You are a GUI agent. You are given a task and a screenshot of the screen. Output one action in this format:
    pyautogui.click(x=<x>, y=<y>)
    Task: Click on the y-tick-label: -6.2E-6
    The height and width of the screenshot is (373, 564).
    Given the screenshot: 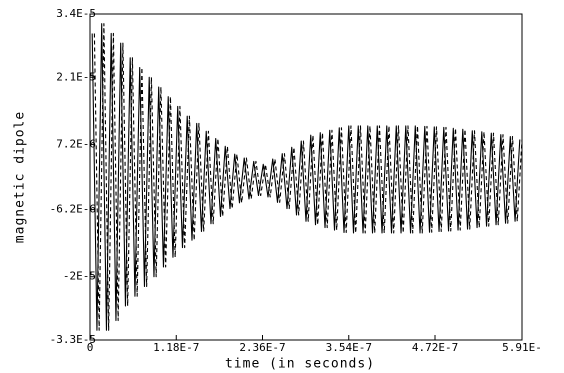 What is the action you would take?
    pyautogui.click(x=73, y=209)
    